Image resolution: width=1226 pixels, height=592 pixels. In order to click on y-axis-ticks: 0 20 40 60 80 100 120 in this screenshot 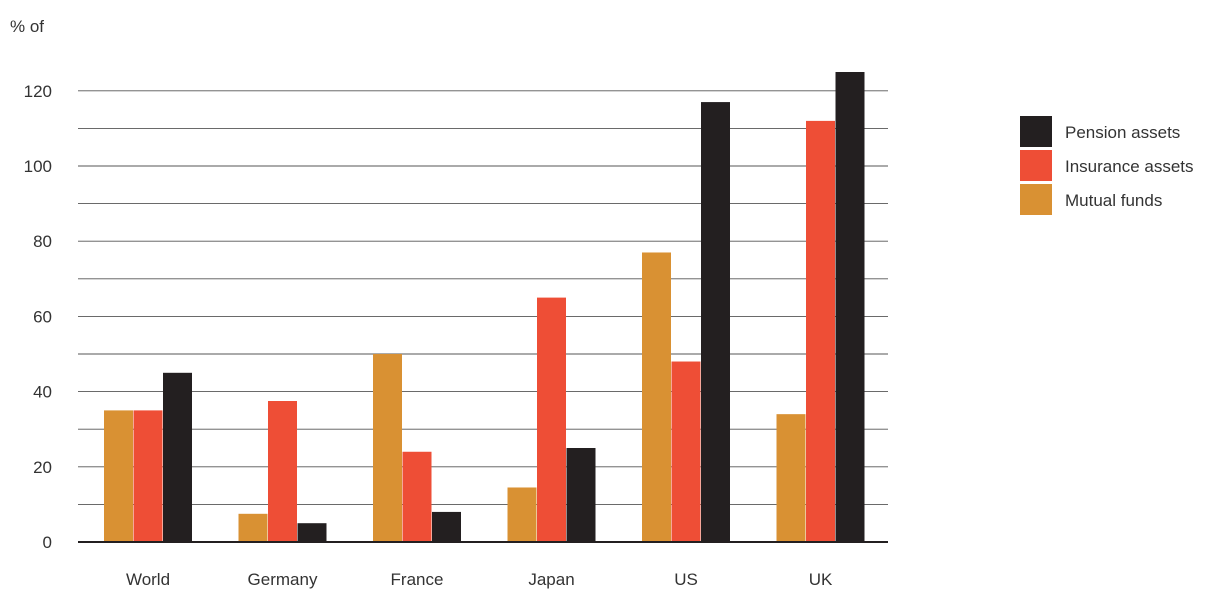, I will do `click(38, 317)`.